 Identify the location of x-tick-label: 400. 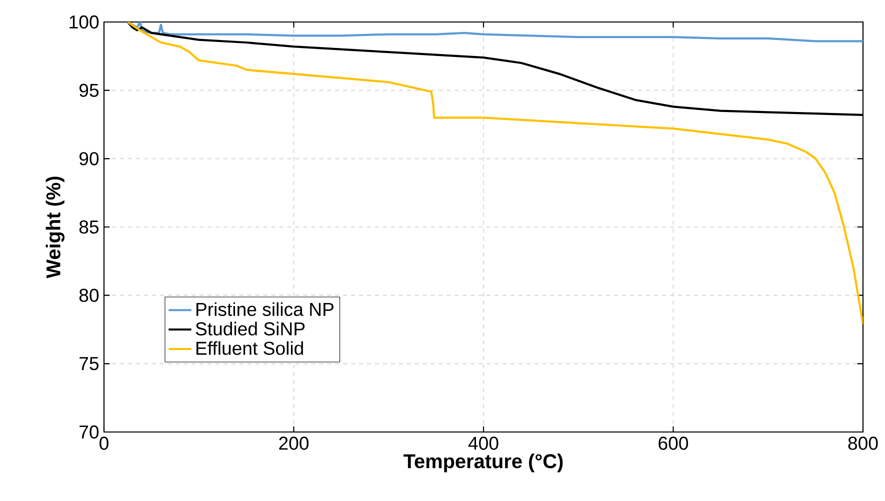
(483, 443).